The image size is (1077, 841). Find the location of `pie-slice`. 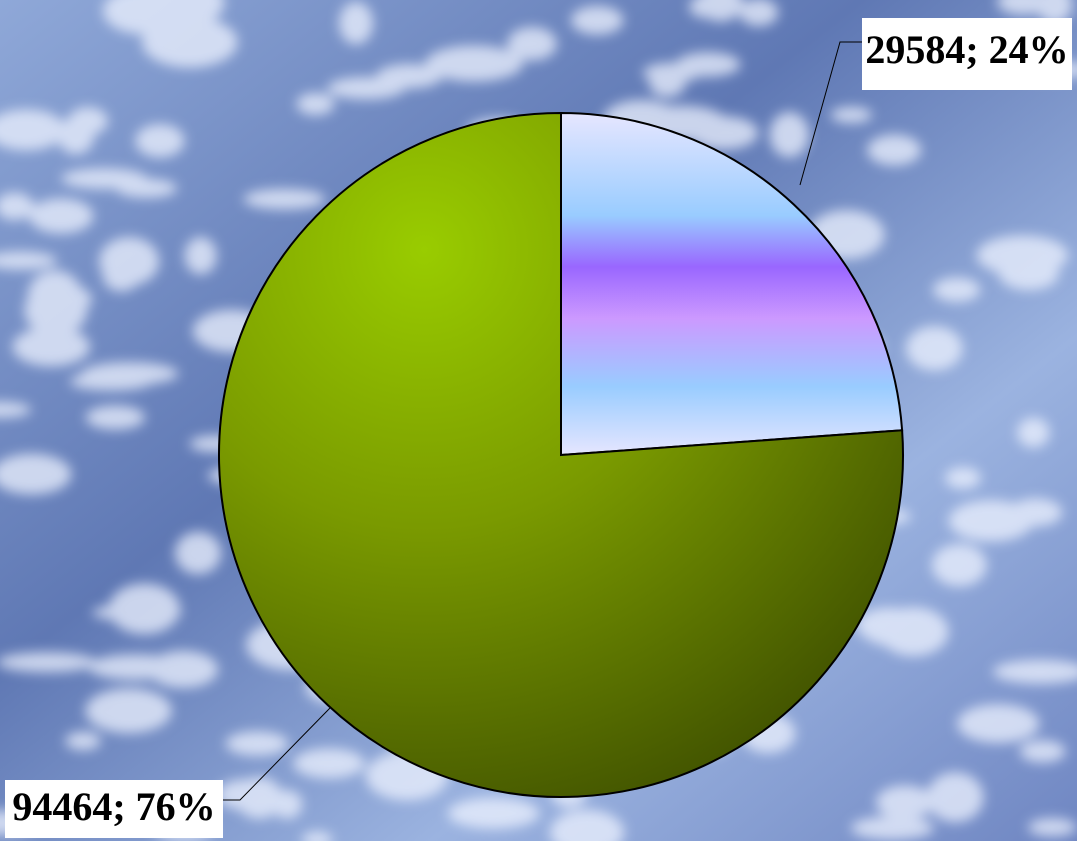

pie-slice is located at coordinates (732, 284).